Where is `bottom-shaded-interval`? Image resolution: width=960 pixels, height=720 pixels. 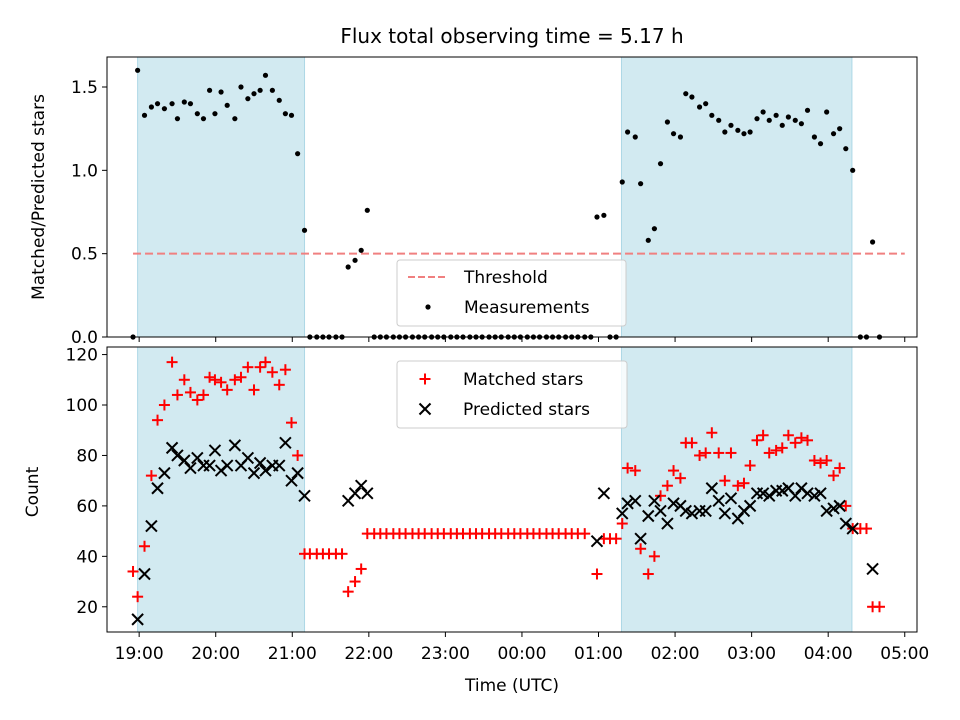 bottom-shaded-interval is located at coordinates (221, 489).